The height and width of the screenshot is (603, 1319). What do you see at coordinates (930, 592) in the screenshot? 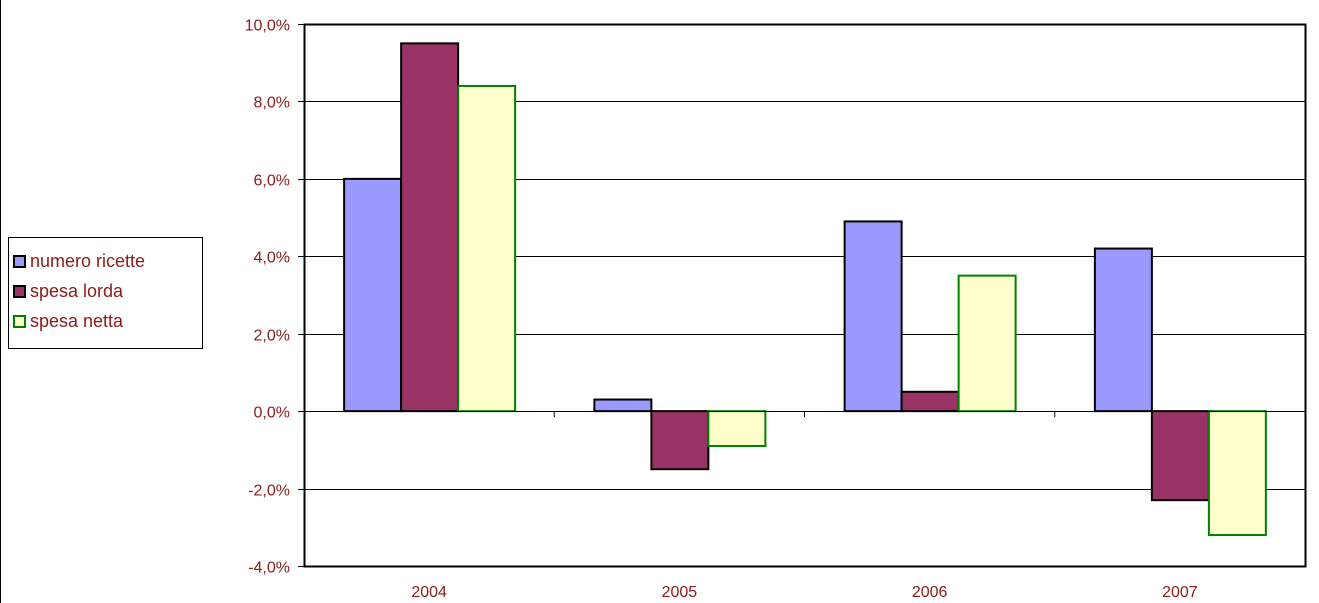
I see `x-tick-label: 2006` at bounding box center [930, 592].